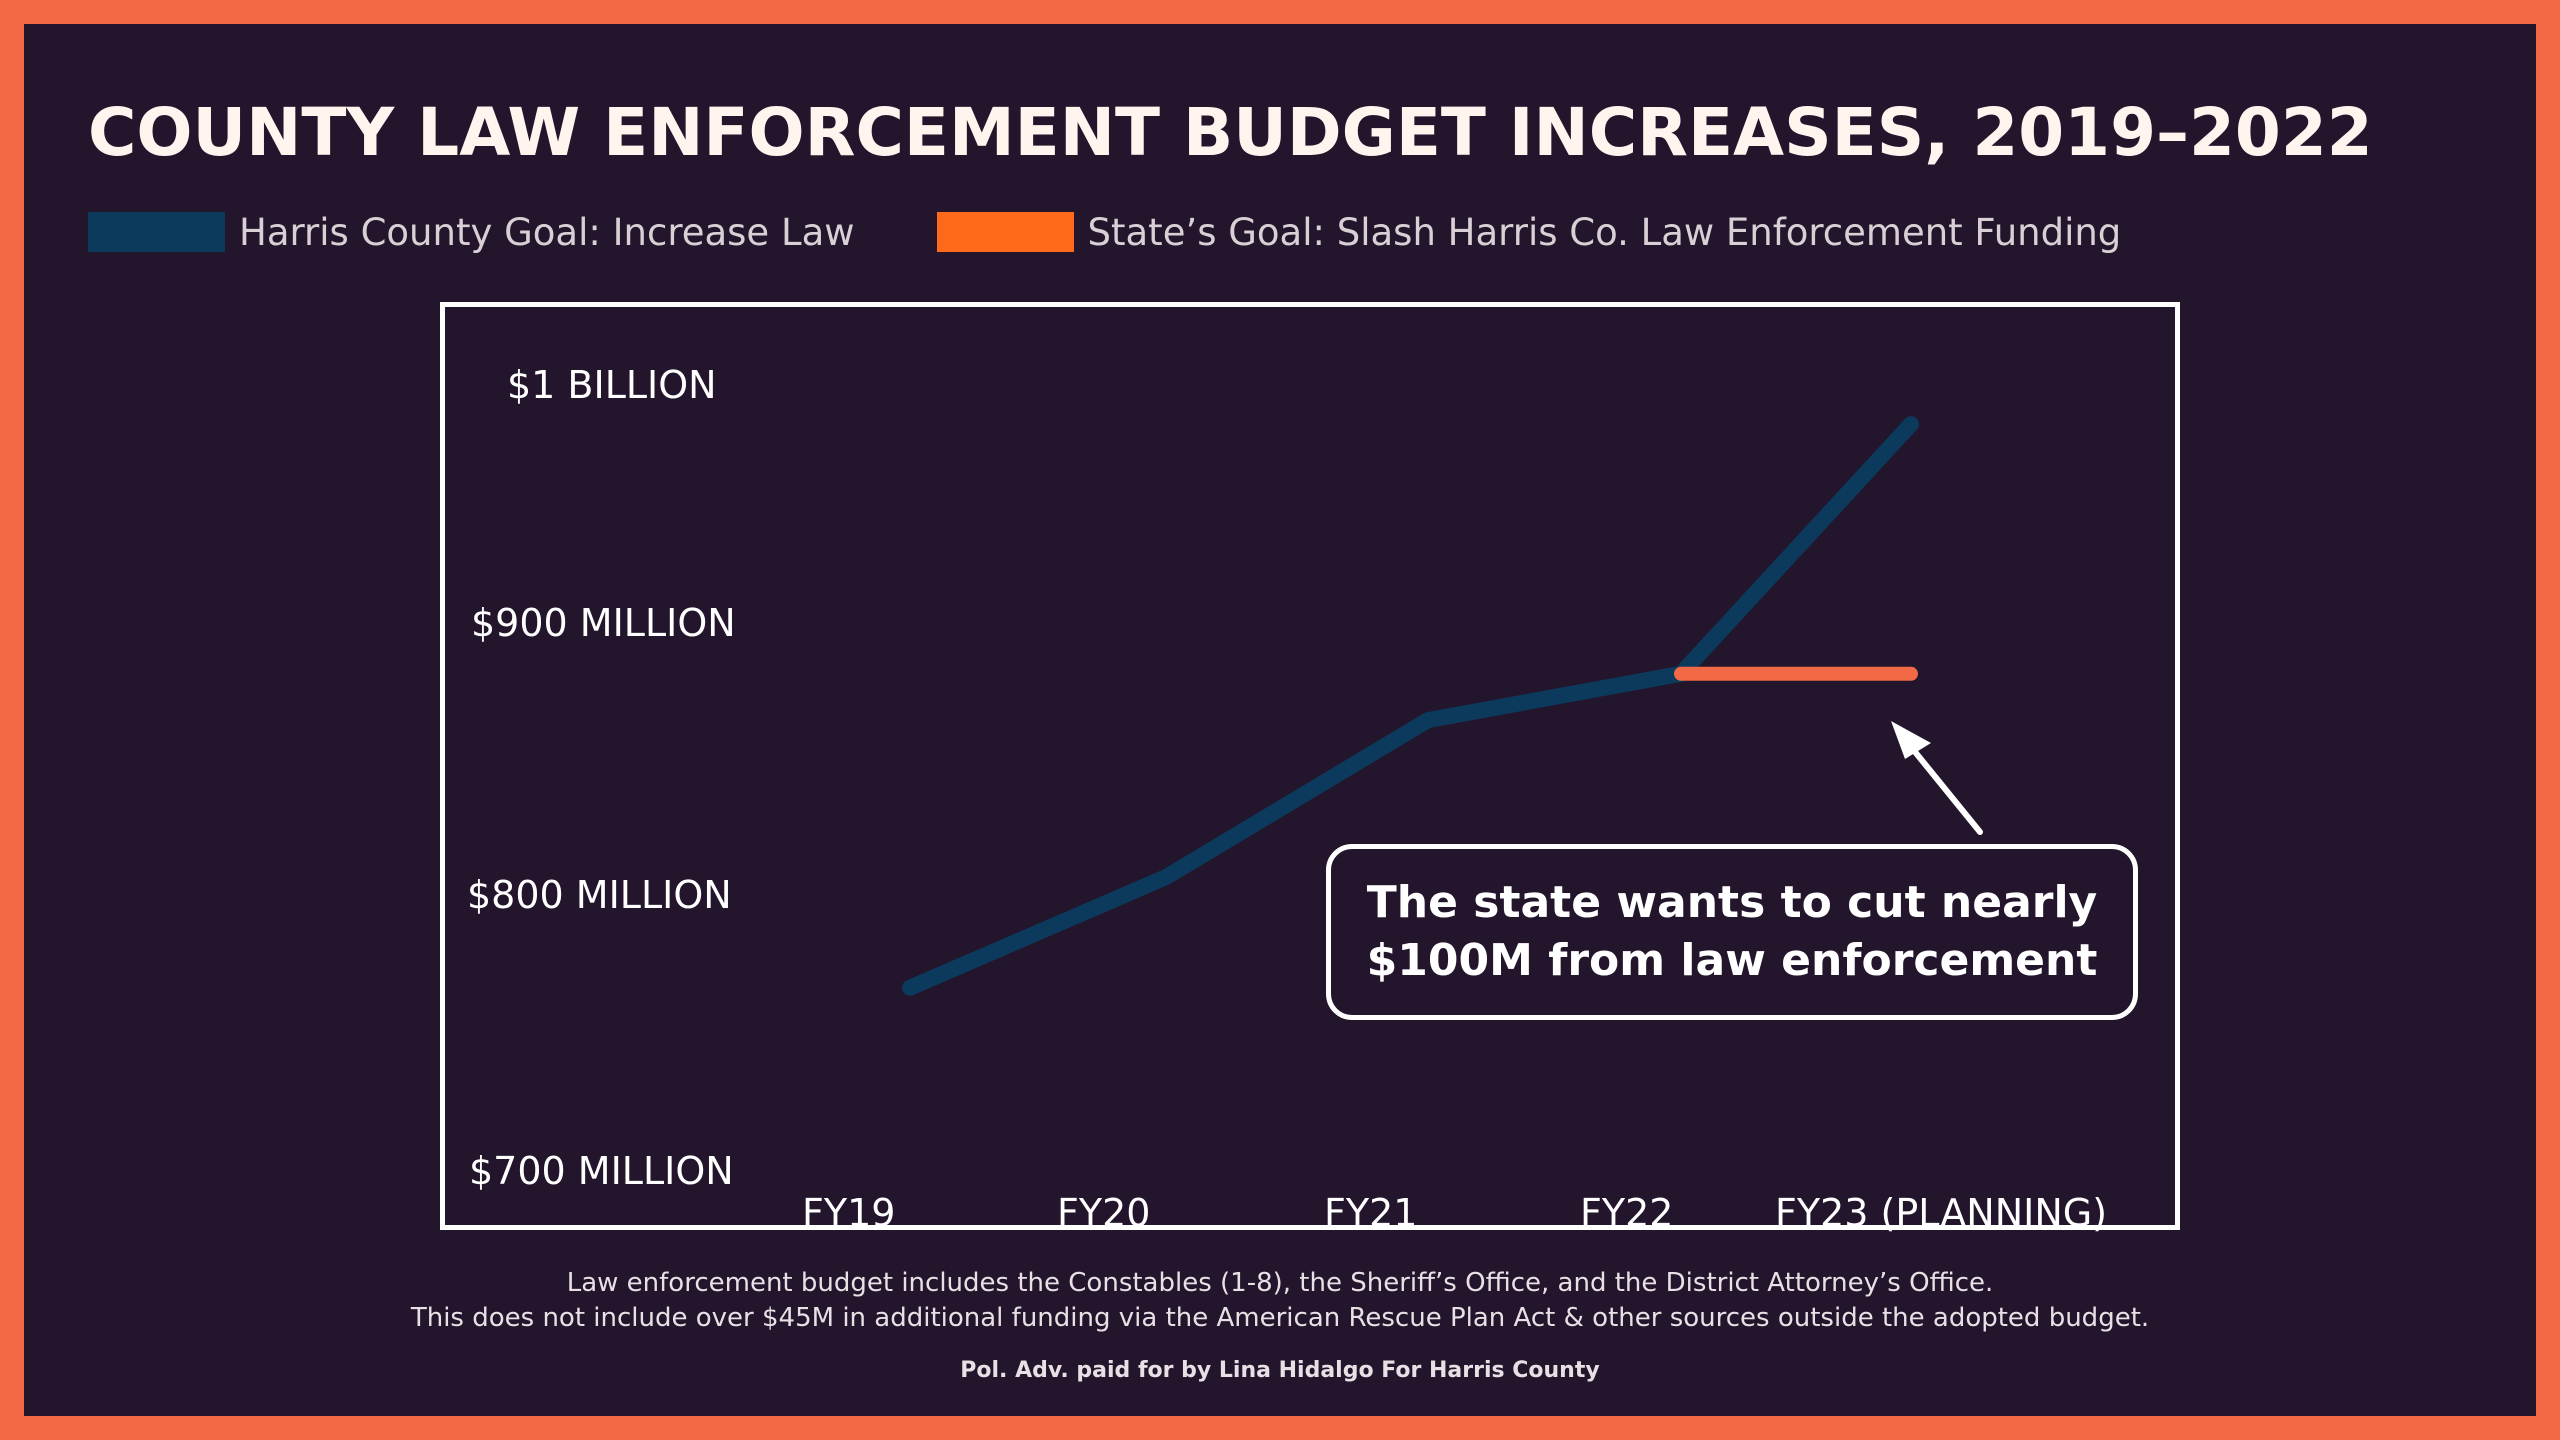 The height and width of the screenshot is (1440, 2560). I want to click on x-tick-label-fy21: FY21, so click(1371, 1213).